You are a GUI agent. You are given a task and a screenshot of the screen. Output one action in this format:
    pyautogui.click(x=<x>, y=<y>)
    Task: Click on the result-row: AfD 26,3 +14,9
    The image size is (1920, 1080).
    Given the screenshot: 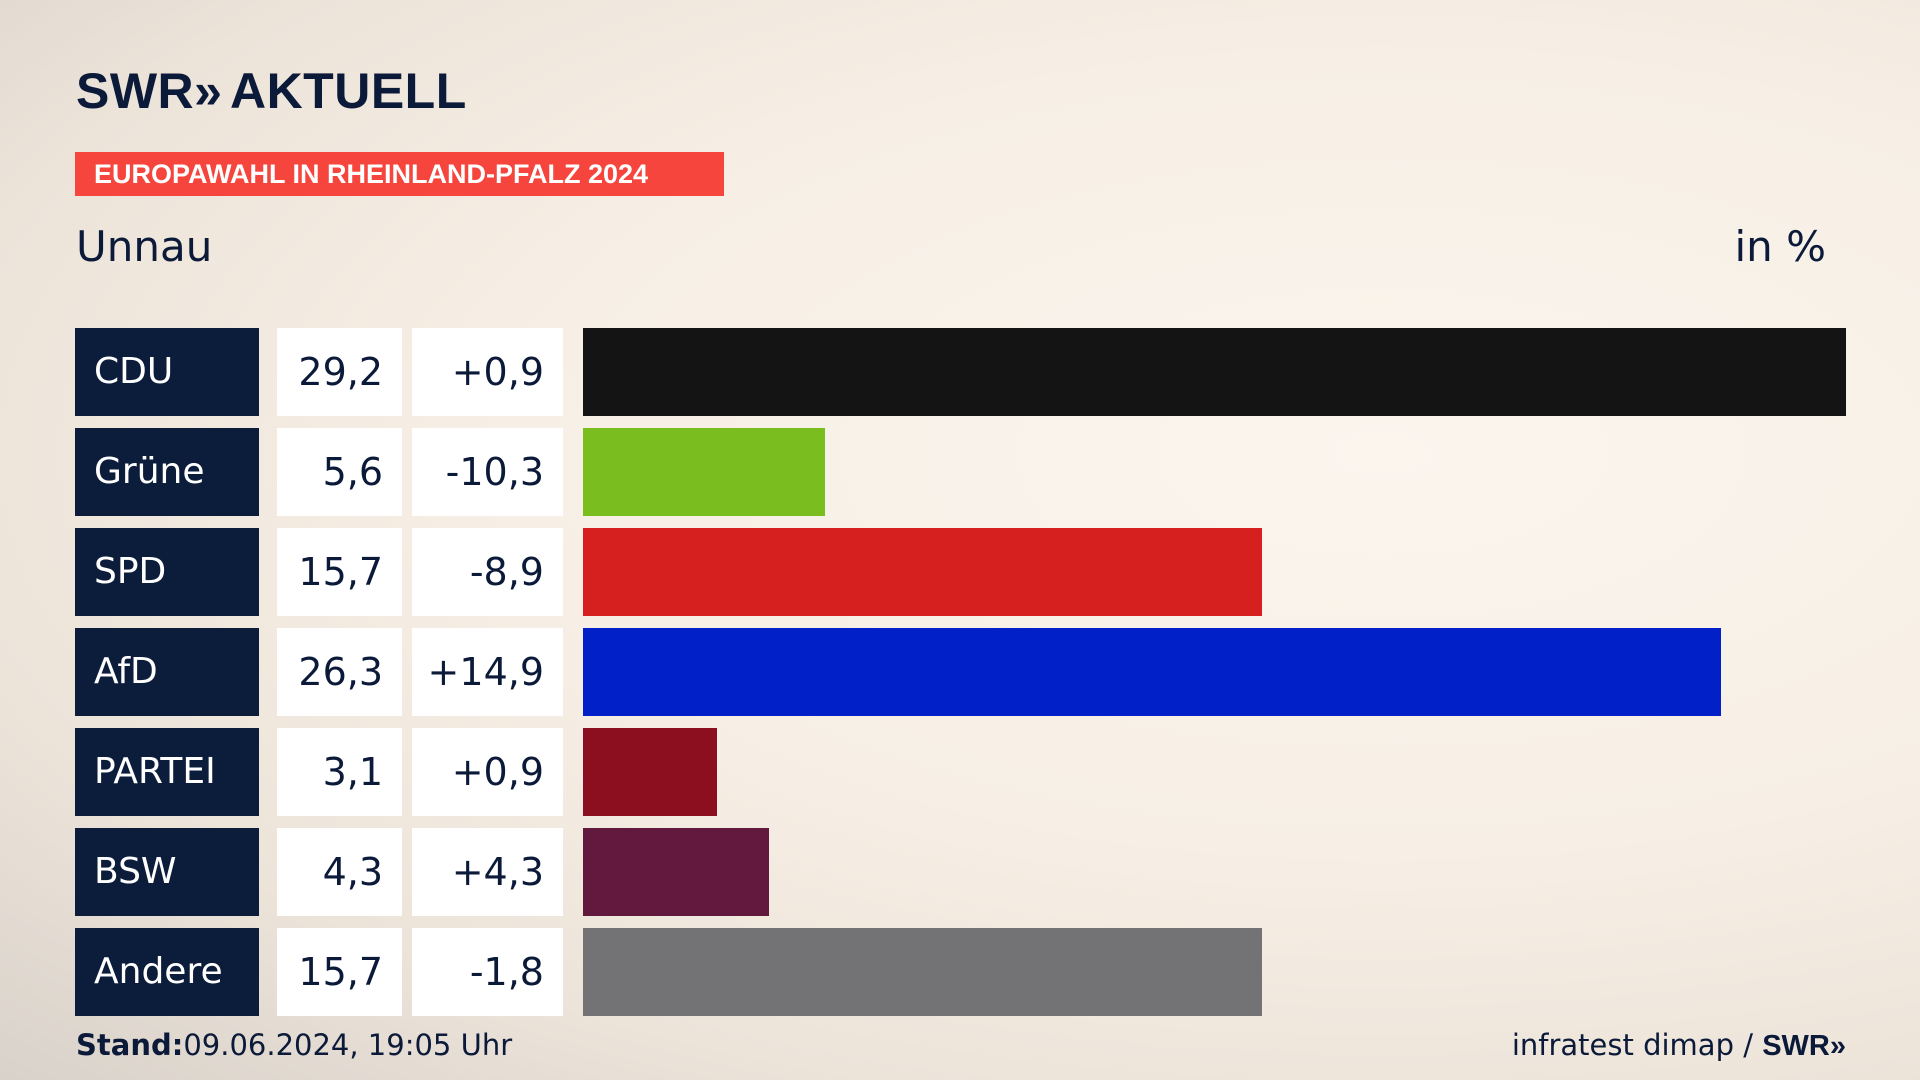 What is the action you would take?
    pyautogui.click(x=960, y=672)
    